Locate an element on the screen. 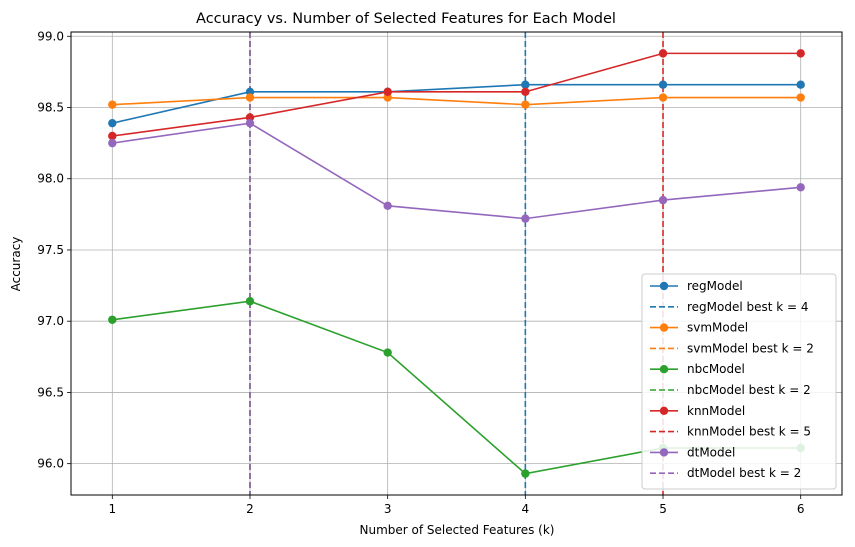 The image size is (855, 547). legend-marker-svmModel is located at coordinates (664, 327).